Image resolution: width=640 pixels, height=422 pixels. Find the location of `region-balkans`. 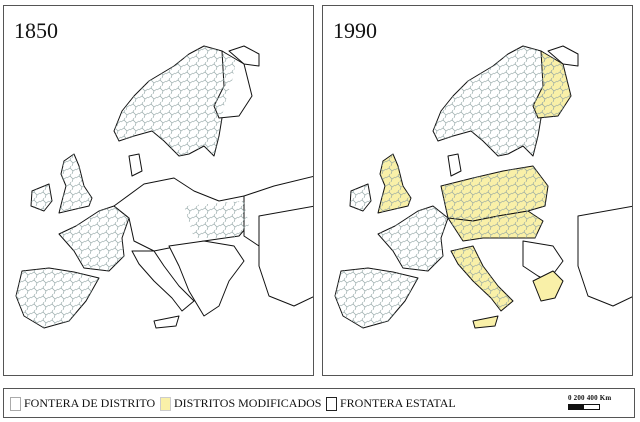

region-balkans is located at coordinates (206, 278).